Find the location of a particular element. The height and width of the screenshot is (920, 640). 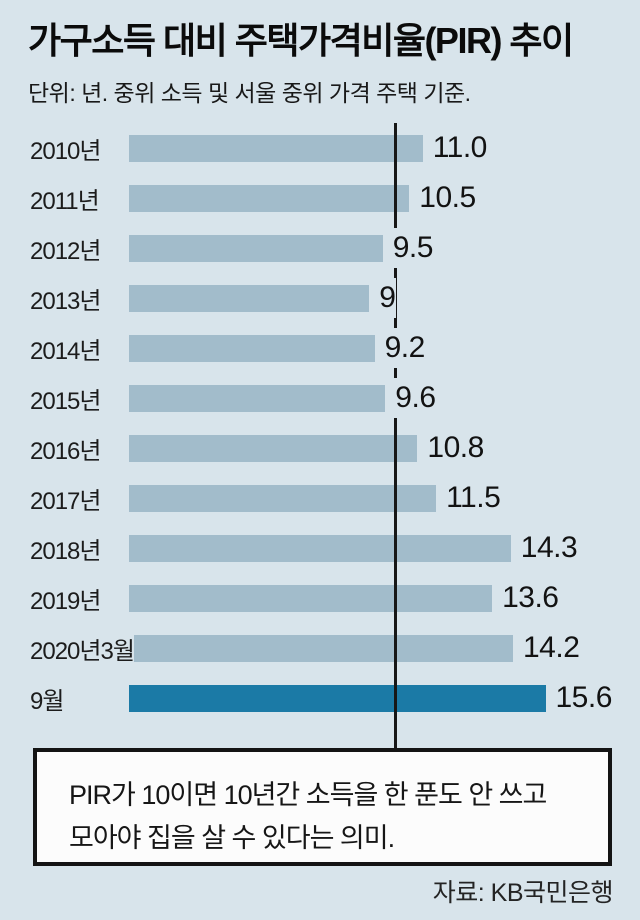

note-line-2: 모아야 집을 살 수 있다는 의미. is located at coordinates (232, 838).